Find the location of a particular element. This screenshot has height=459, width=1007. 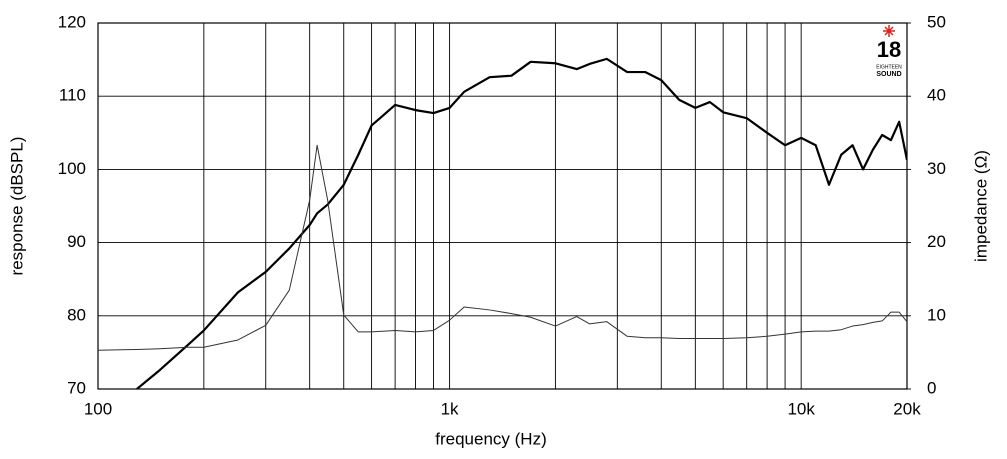

y-tick-label: 110 is located at coordinates (72, 95).